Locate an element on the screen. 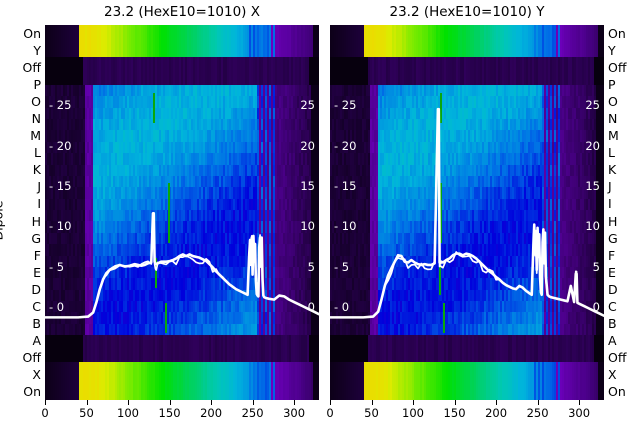  heatmap-subrow is located at coordinates (182, 170).